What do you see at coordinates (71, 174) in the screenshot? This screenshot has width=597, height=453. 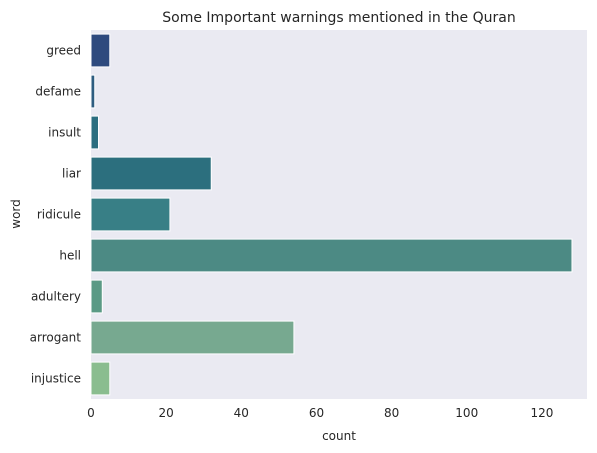 I see `y-tick-label-liar: liar` at bounding box center [71, 174].